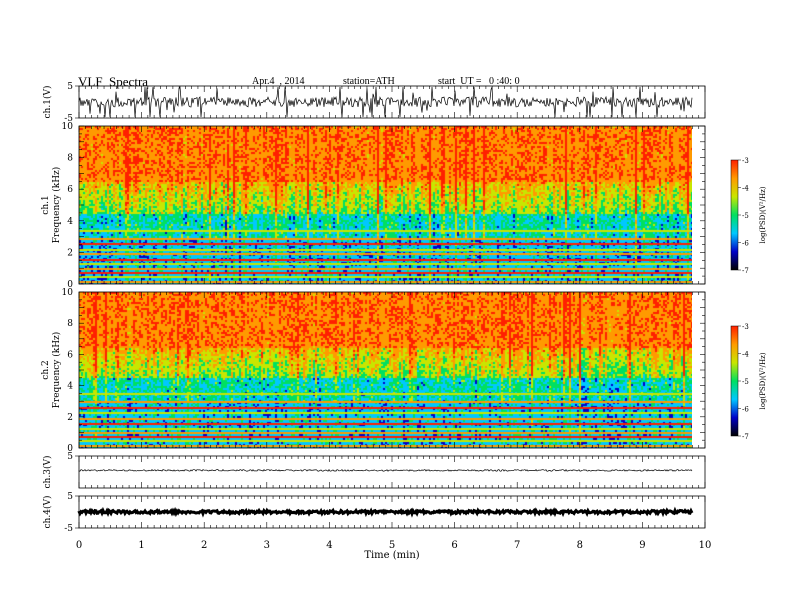  I want to click on x-tick-label: 3, so click(267, 545).